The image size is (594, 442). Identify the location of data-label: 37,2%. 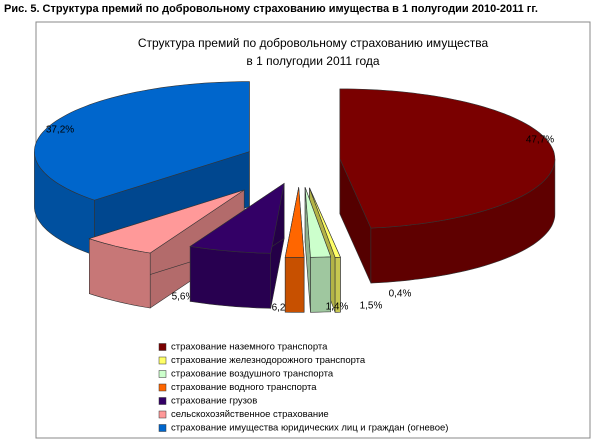
(60, 130).